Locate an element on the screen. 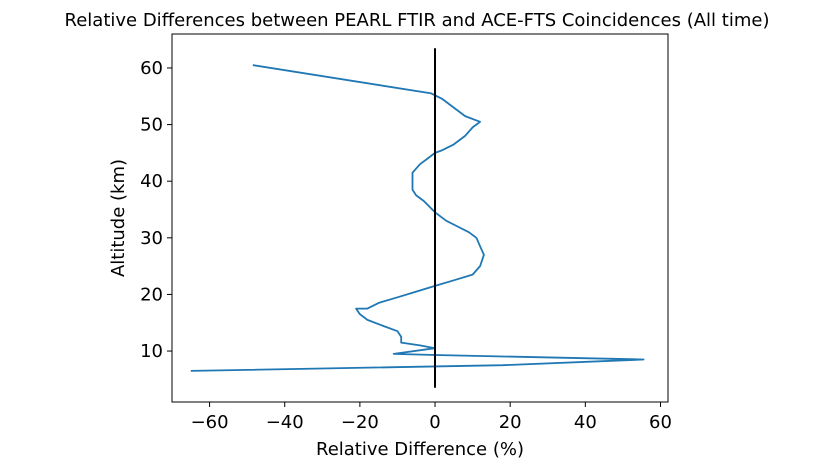 The width and height of the screenshot is (837, 469). y-tick-label: 40 is located at coordinates (151, 181).